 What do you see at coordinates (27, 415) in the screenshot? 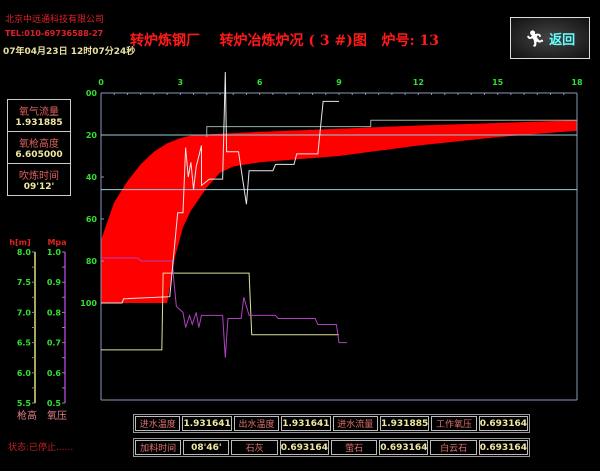
I see `h-scale-name: 枪高` at bounding box center [27, 415].